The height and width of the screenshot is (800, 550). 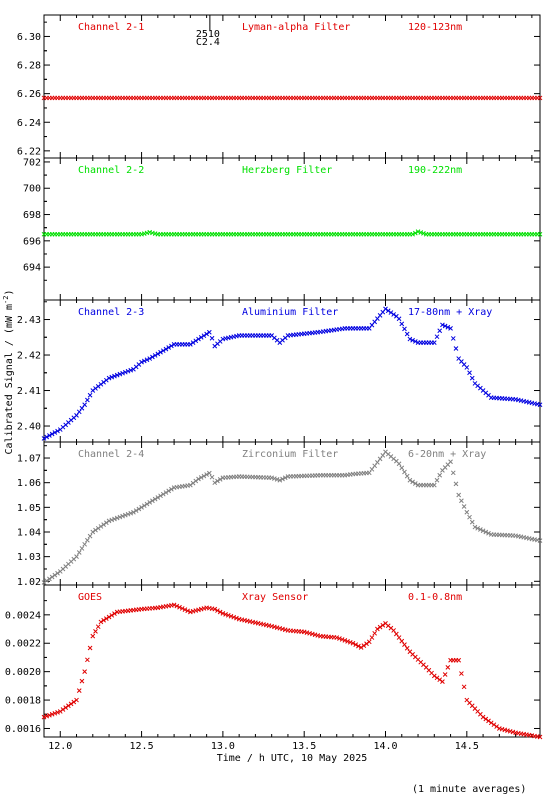 What do you see at coordinates (23, 701) in the screenshot?
I see `y-tick-label: 0.0018` at bounding box center [23, 701].